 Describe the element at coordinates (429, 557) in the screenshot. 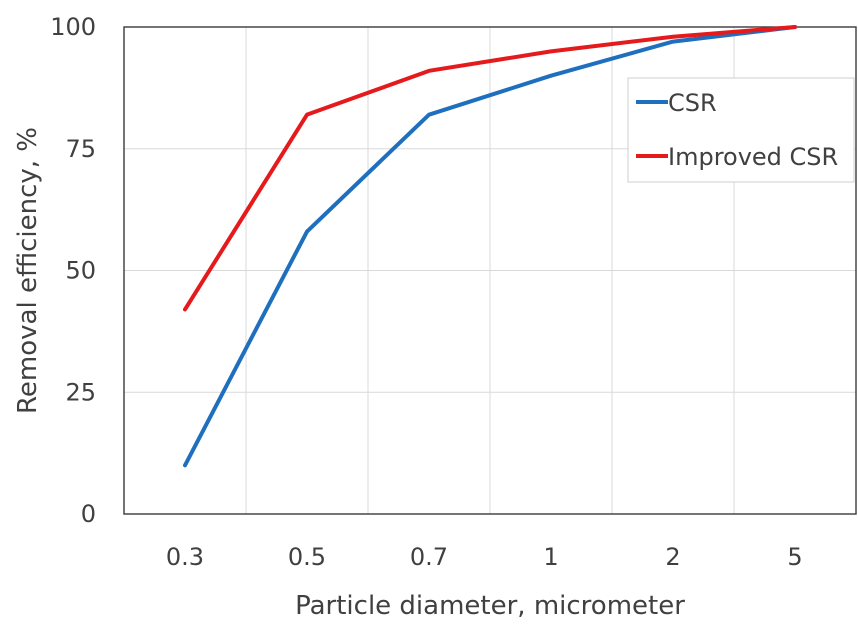

I see `x-tick-label: 0.7` at that location.